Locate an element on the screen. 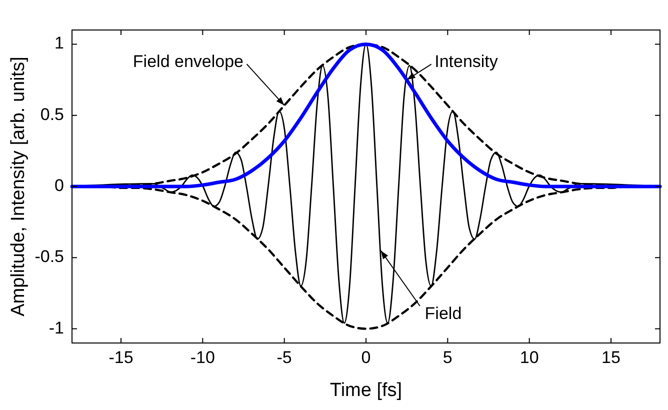 Image resolution: width=668 pixels, height=410 pixels. x-tick-label: 10 is located at coordinates (529, 357).